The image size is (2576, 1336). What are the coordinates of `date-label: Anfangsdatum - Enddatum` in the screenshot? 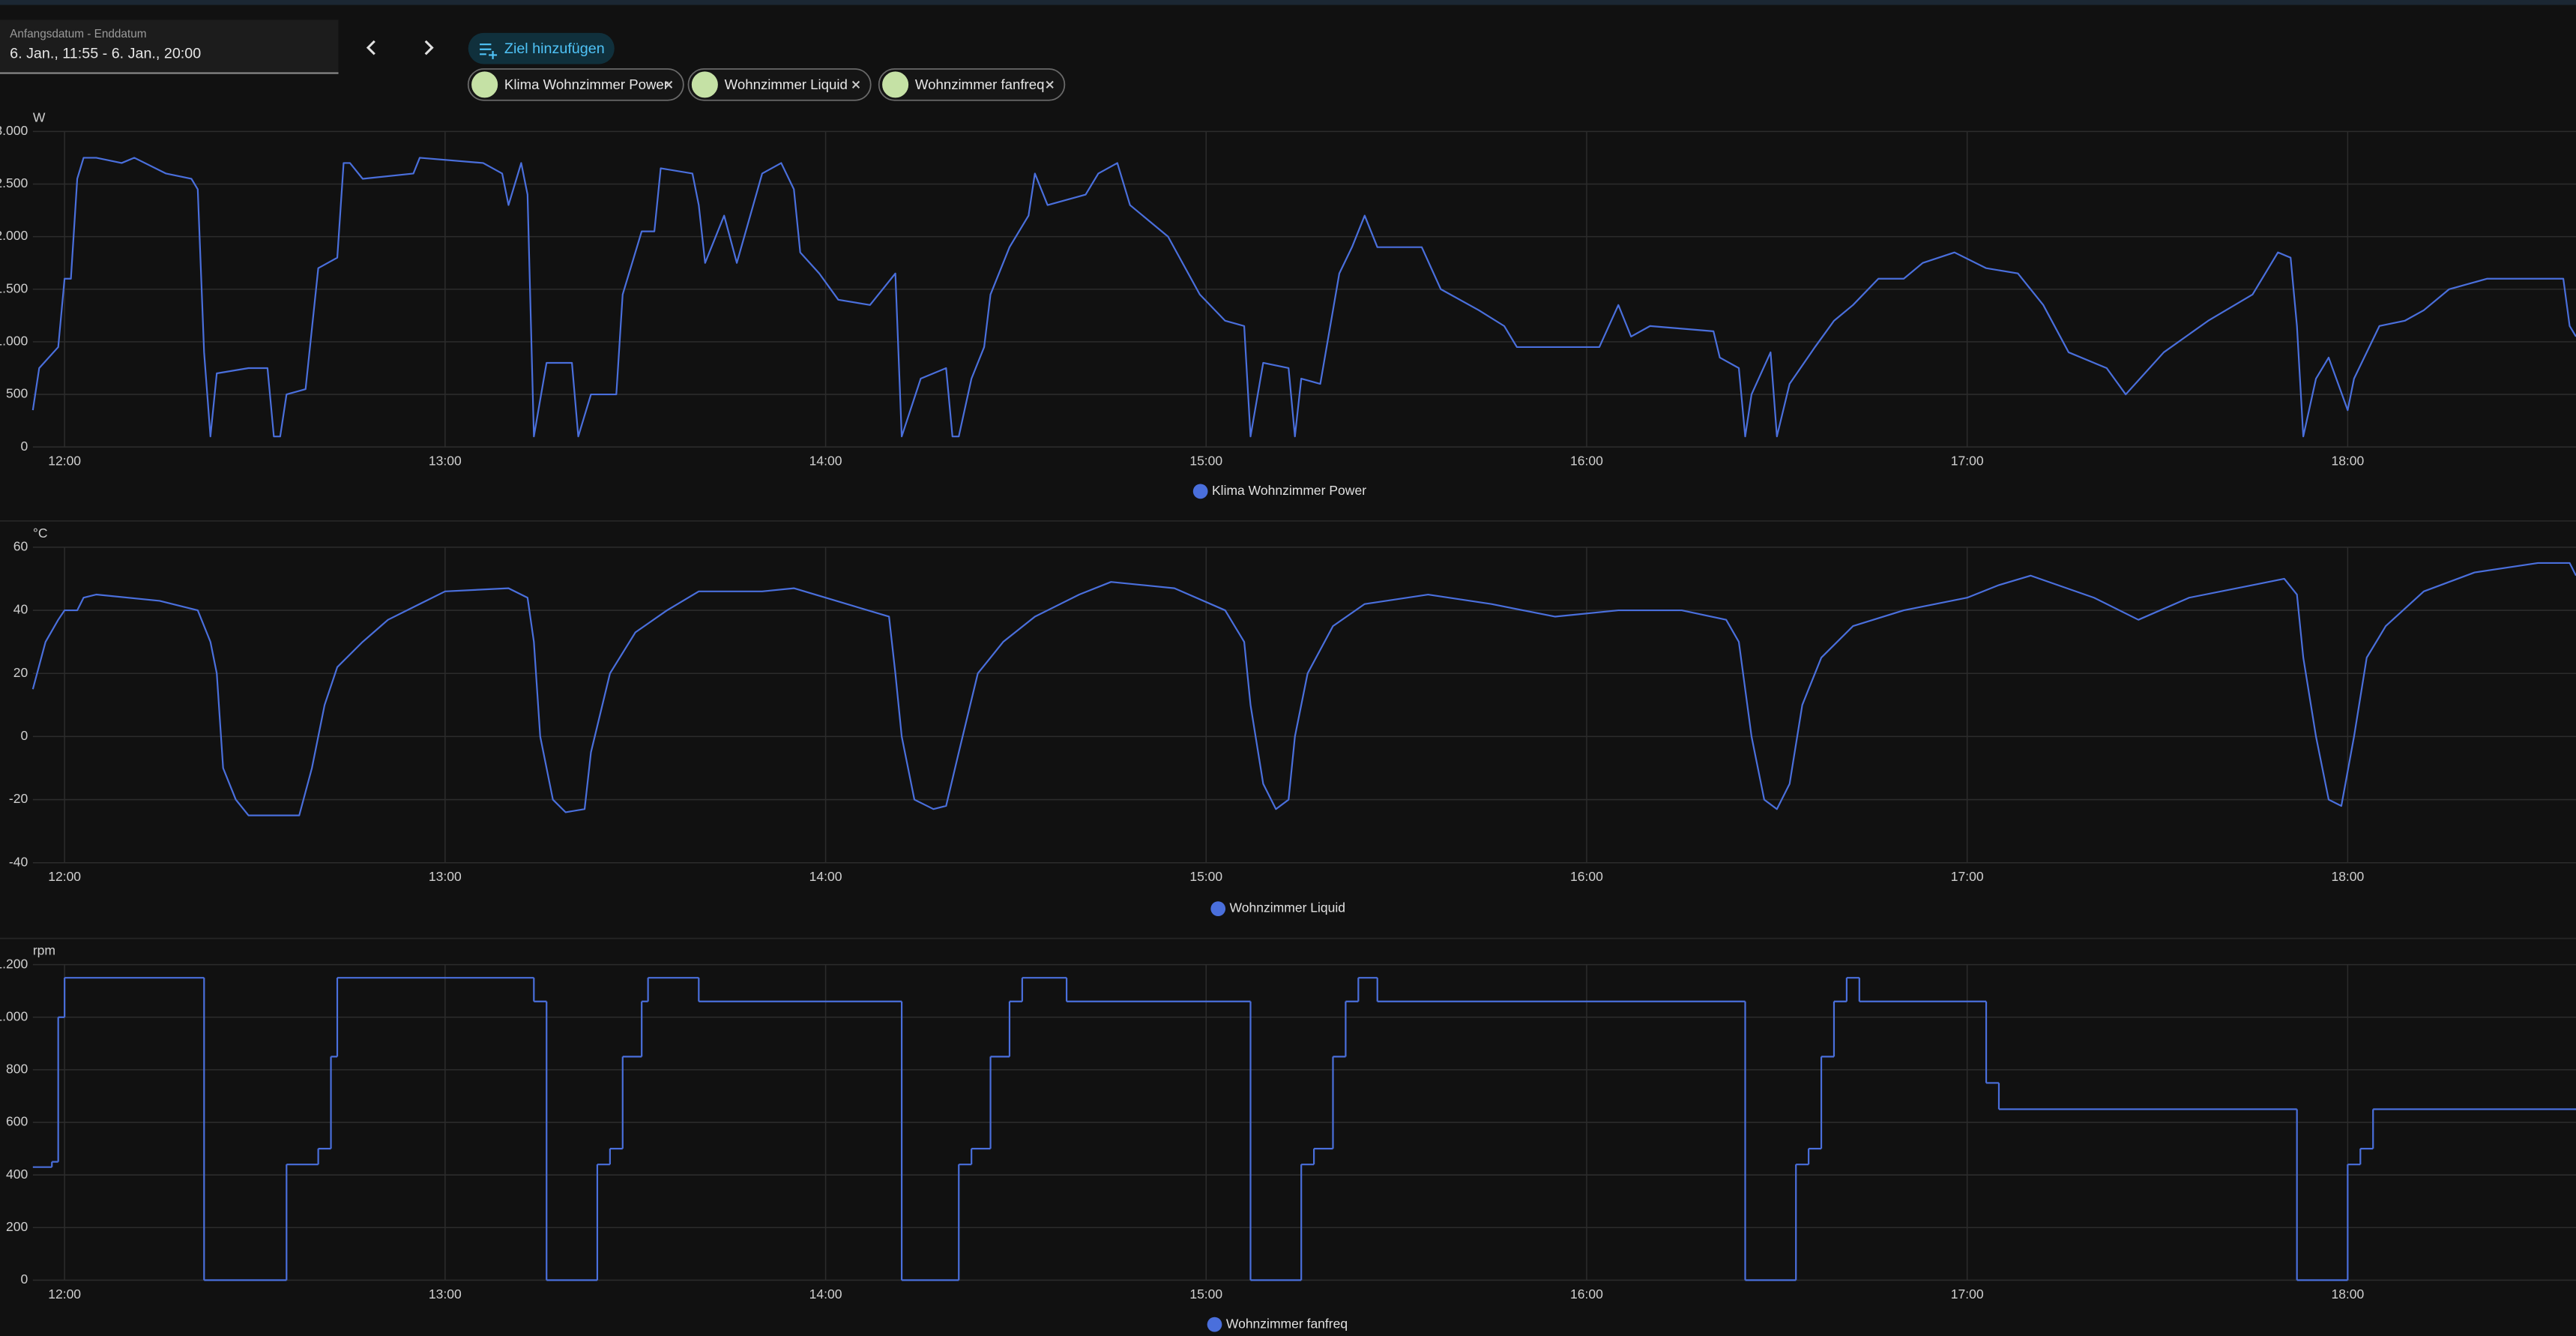 It's located at (78, 34).